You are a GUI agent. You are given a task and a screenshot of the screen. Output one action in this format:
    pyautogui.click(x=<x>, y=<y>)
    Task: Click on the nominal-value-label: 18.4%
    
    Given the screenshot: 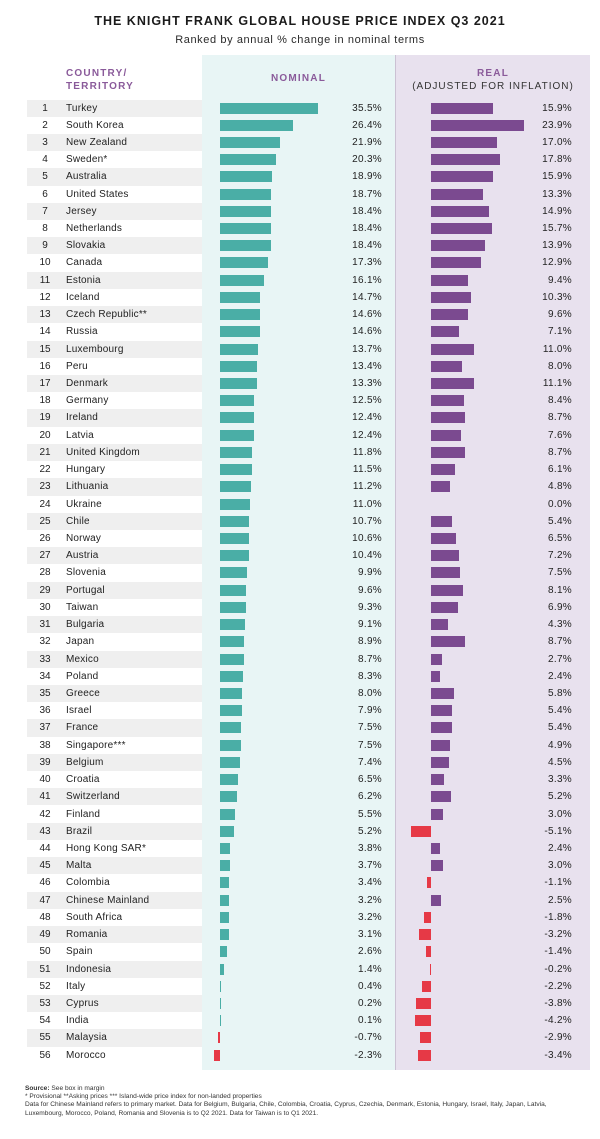 What is the action you would take?
    pyautogui.click(x=367, y=246)
    